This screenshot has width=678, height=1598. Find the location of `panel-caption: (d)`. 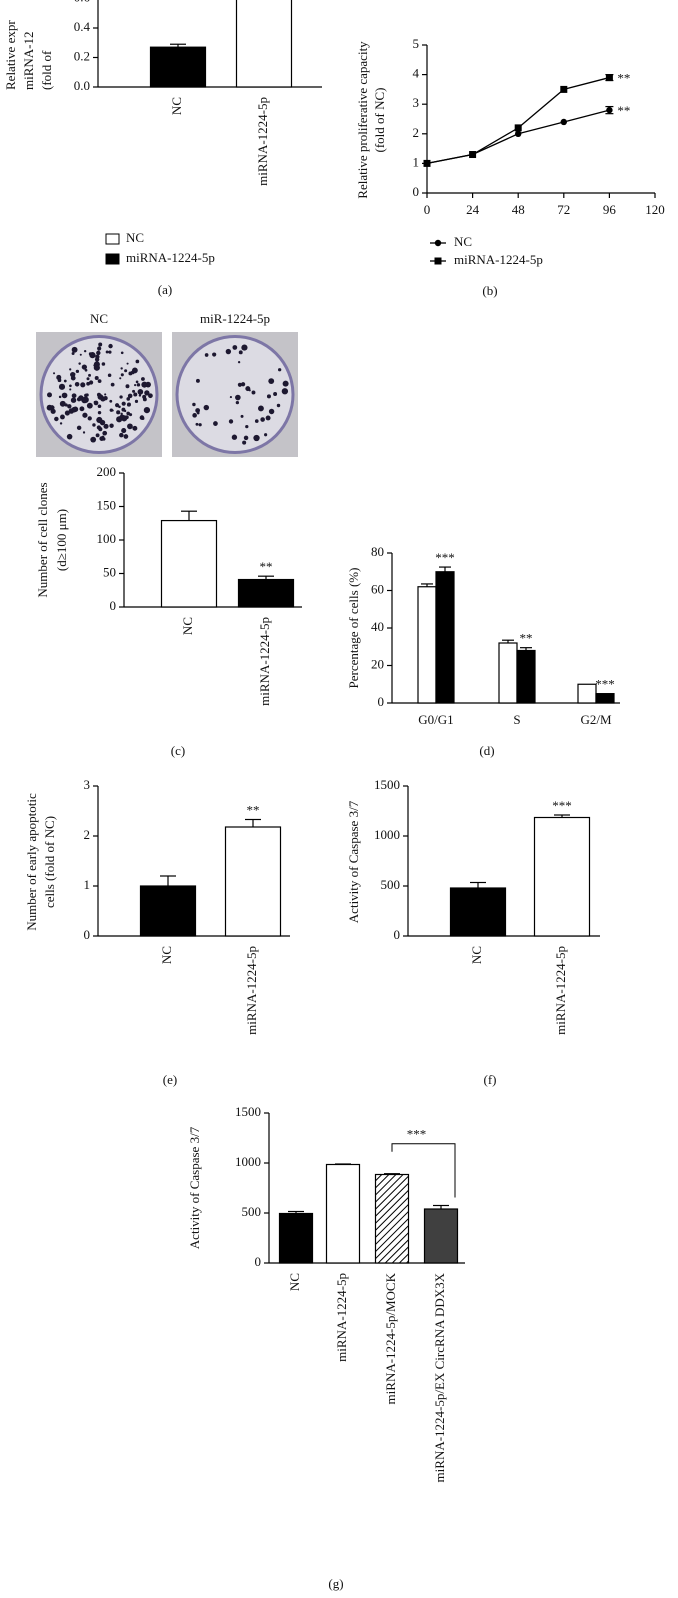

panel-caption: (d) is located at coordinates (486, 750).